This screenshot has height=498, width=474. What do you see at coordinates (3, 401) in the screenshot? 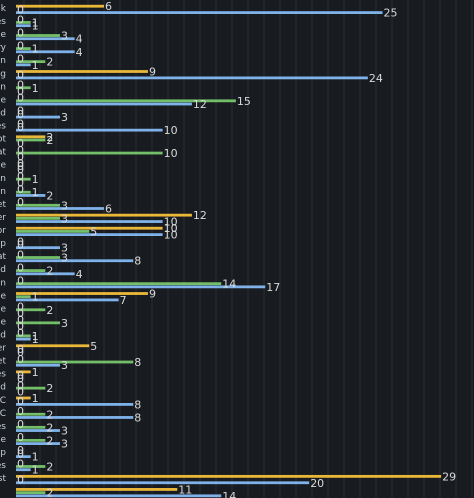
I see `y-tick-label: C` at bounding box center [3, 401].